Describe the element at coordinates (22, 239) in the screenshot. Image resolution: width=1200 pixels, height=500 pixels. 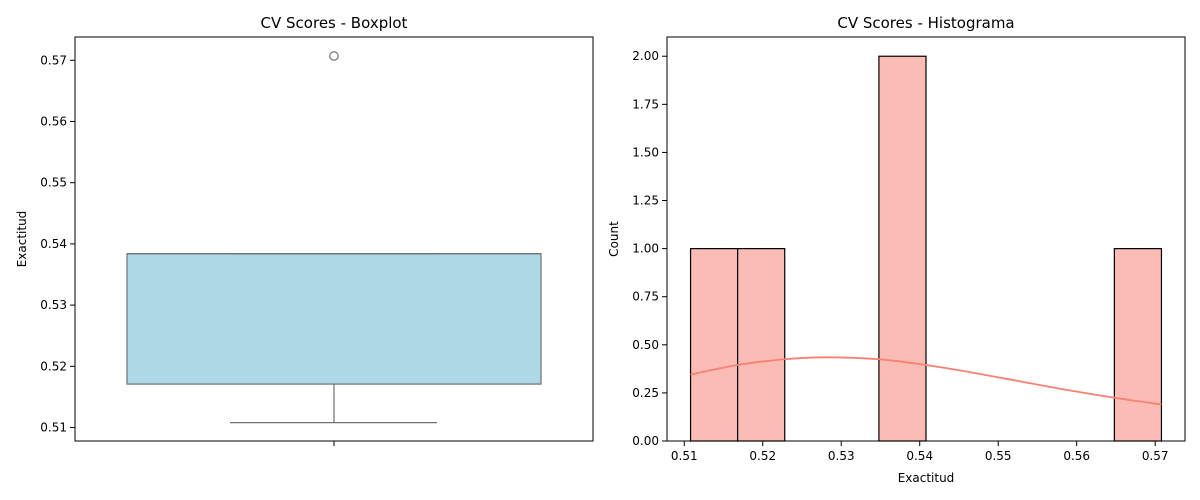
I see `boxplot-y-axis-label: Exactitud` at that location.